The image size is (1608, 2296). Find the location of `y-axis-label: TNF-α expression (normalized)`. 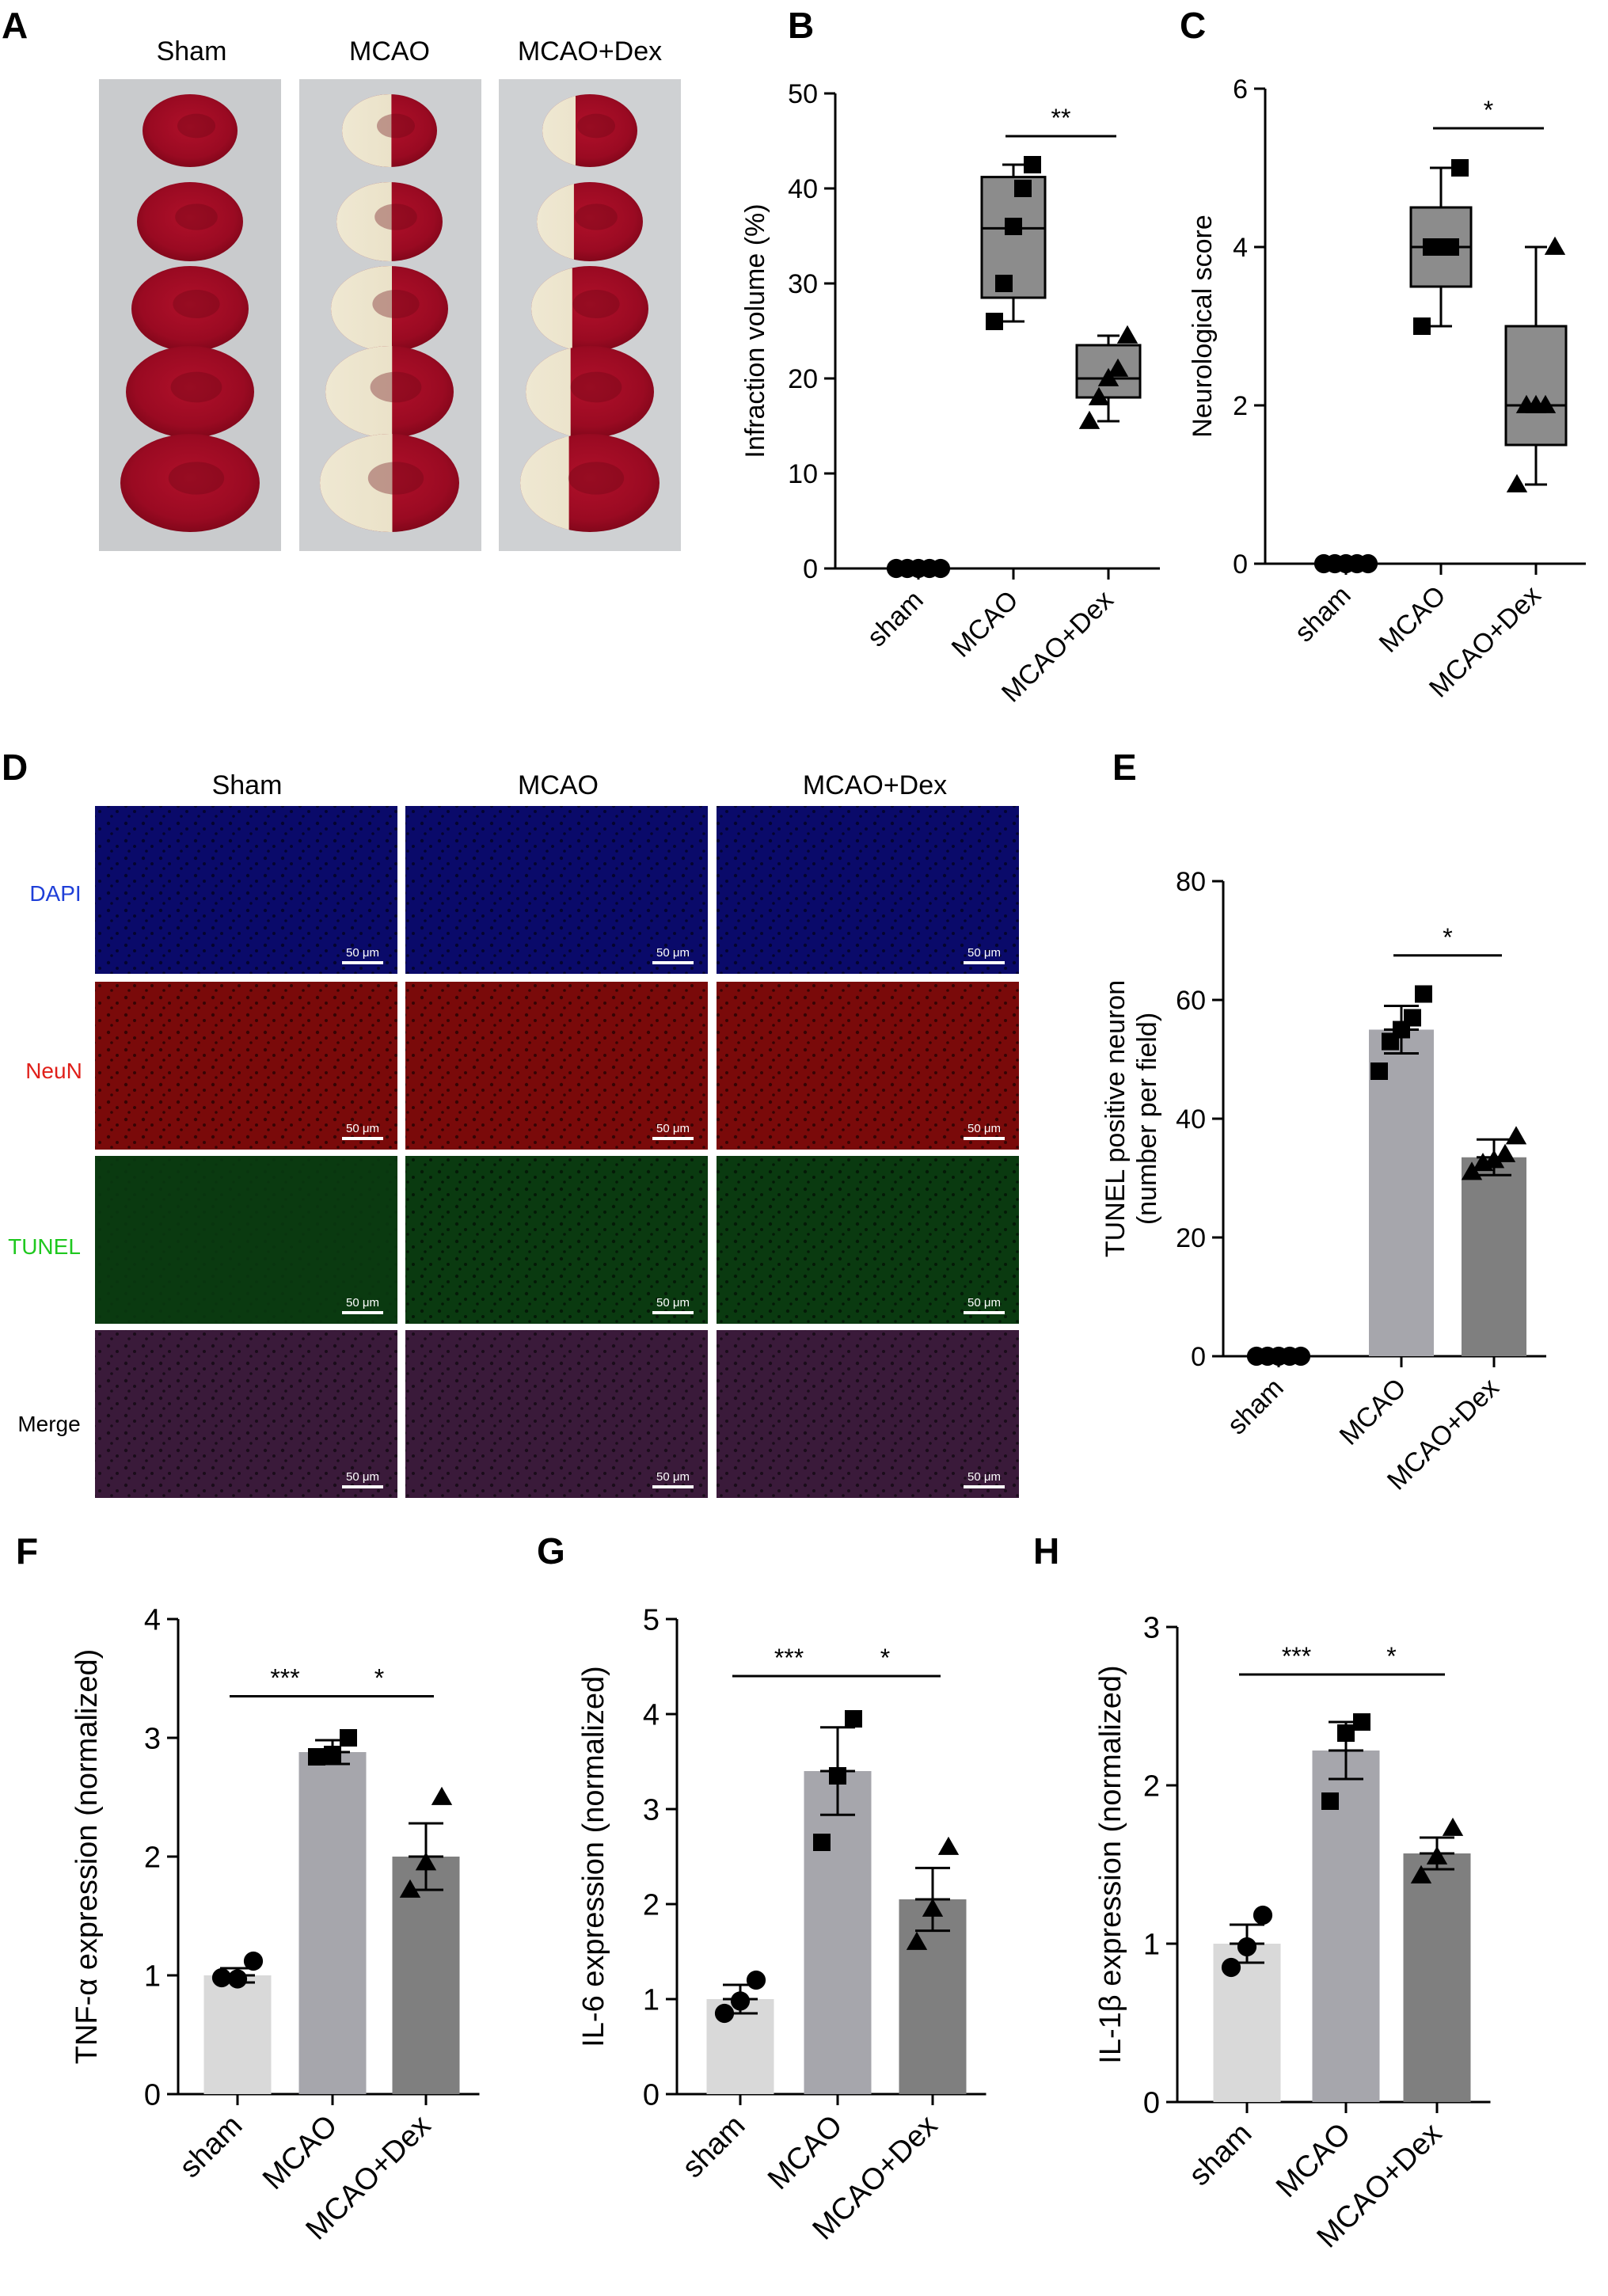

y-axis-label: TNF-α expression (normalized) is located at coordinates (87, 1857).